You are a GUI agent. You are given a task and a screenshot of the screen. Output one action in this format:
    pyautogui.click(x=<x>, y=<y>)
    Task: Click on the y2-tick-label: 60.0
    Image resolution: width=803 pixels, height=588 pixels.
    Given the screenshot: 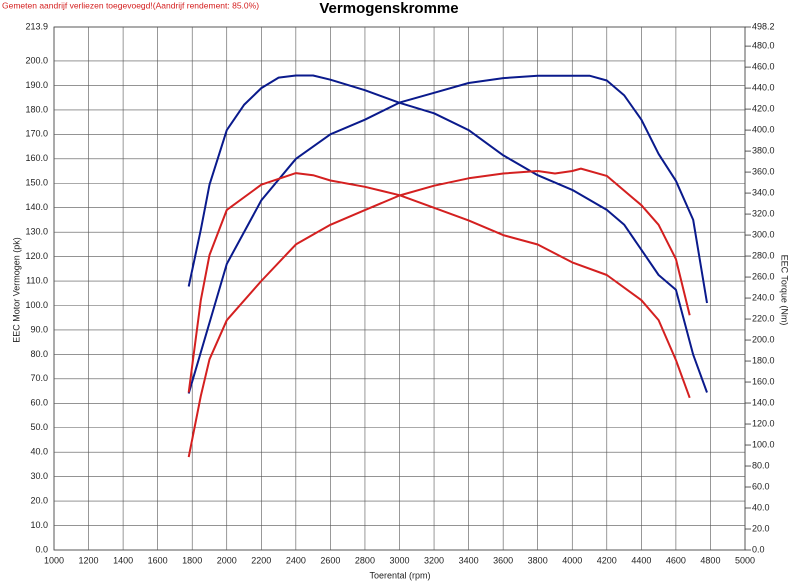 What is the action you would take?
    pyautogui.click(x=761, y=486)
    